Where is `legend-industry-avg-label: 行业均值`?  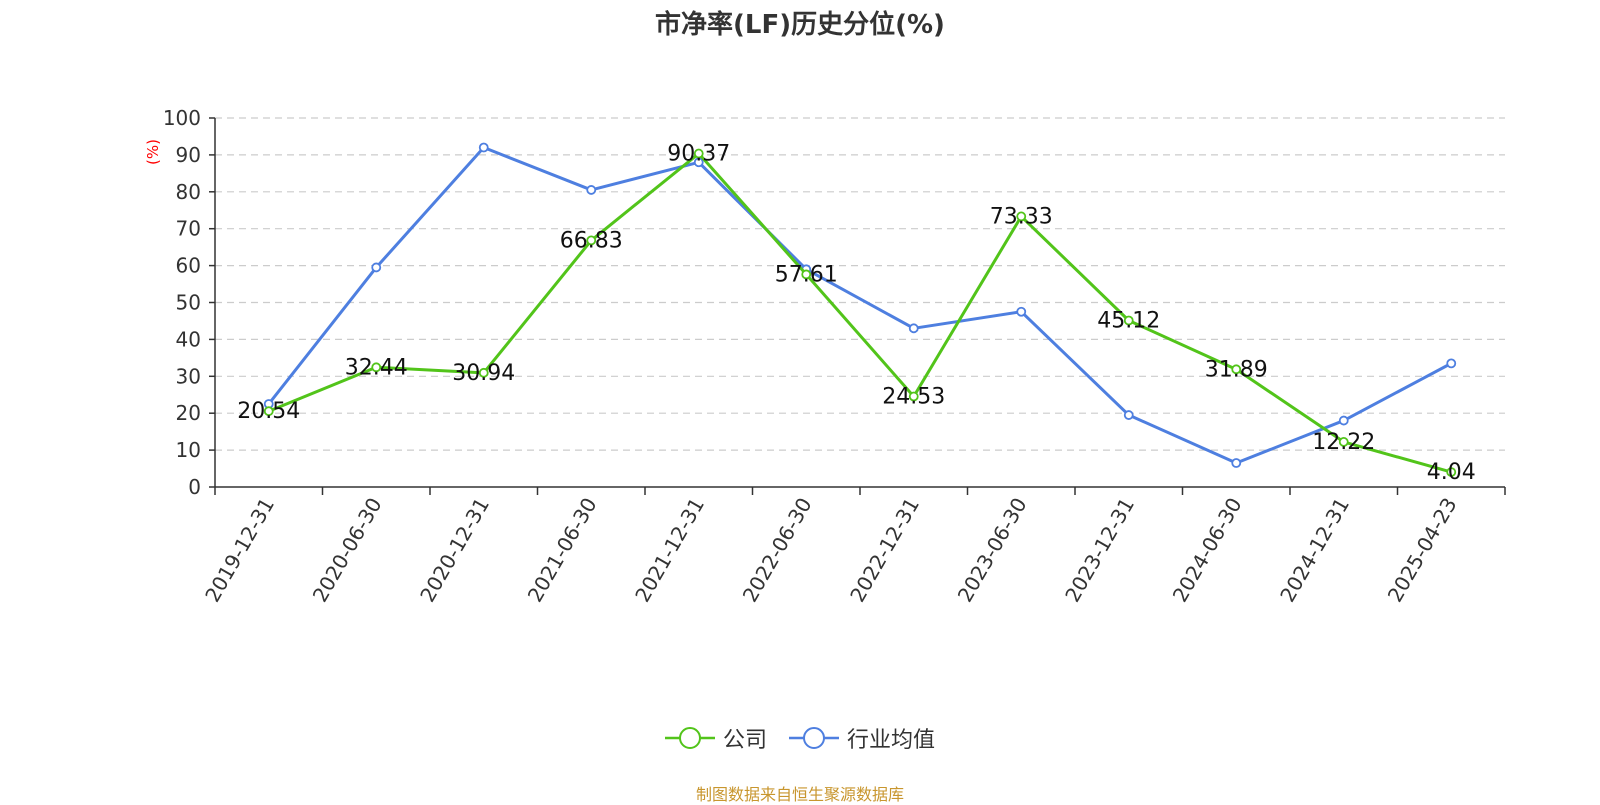 legend-industry-avg-label: 行业均值 is located at coordinates (891, 740).